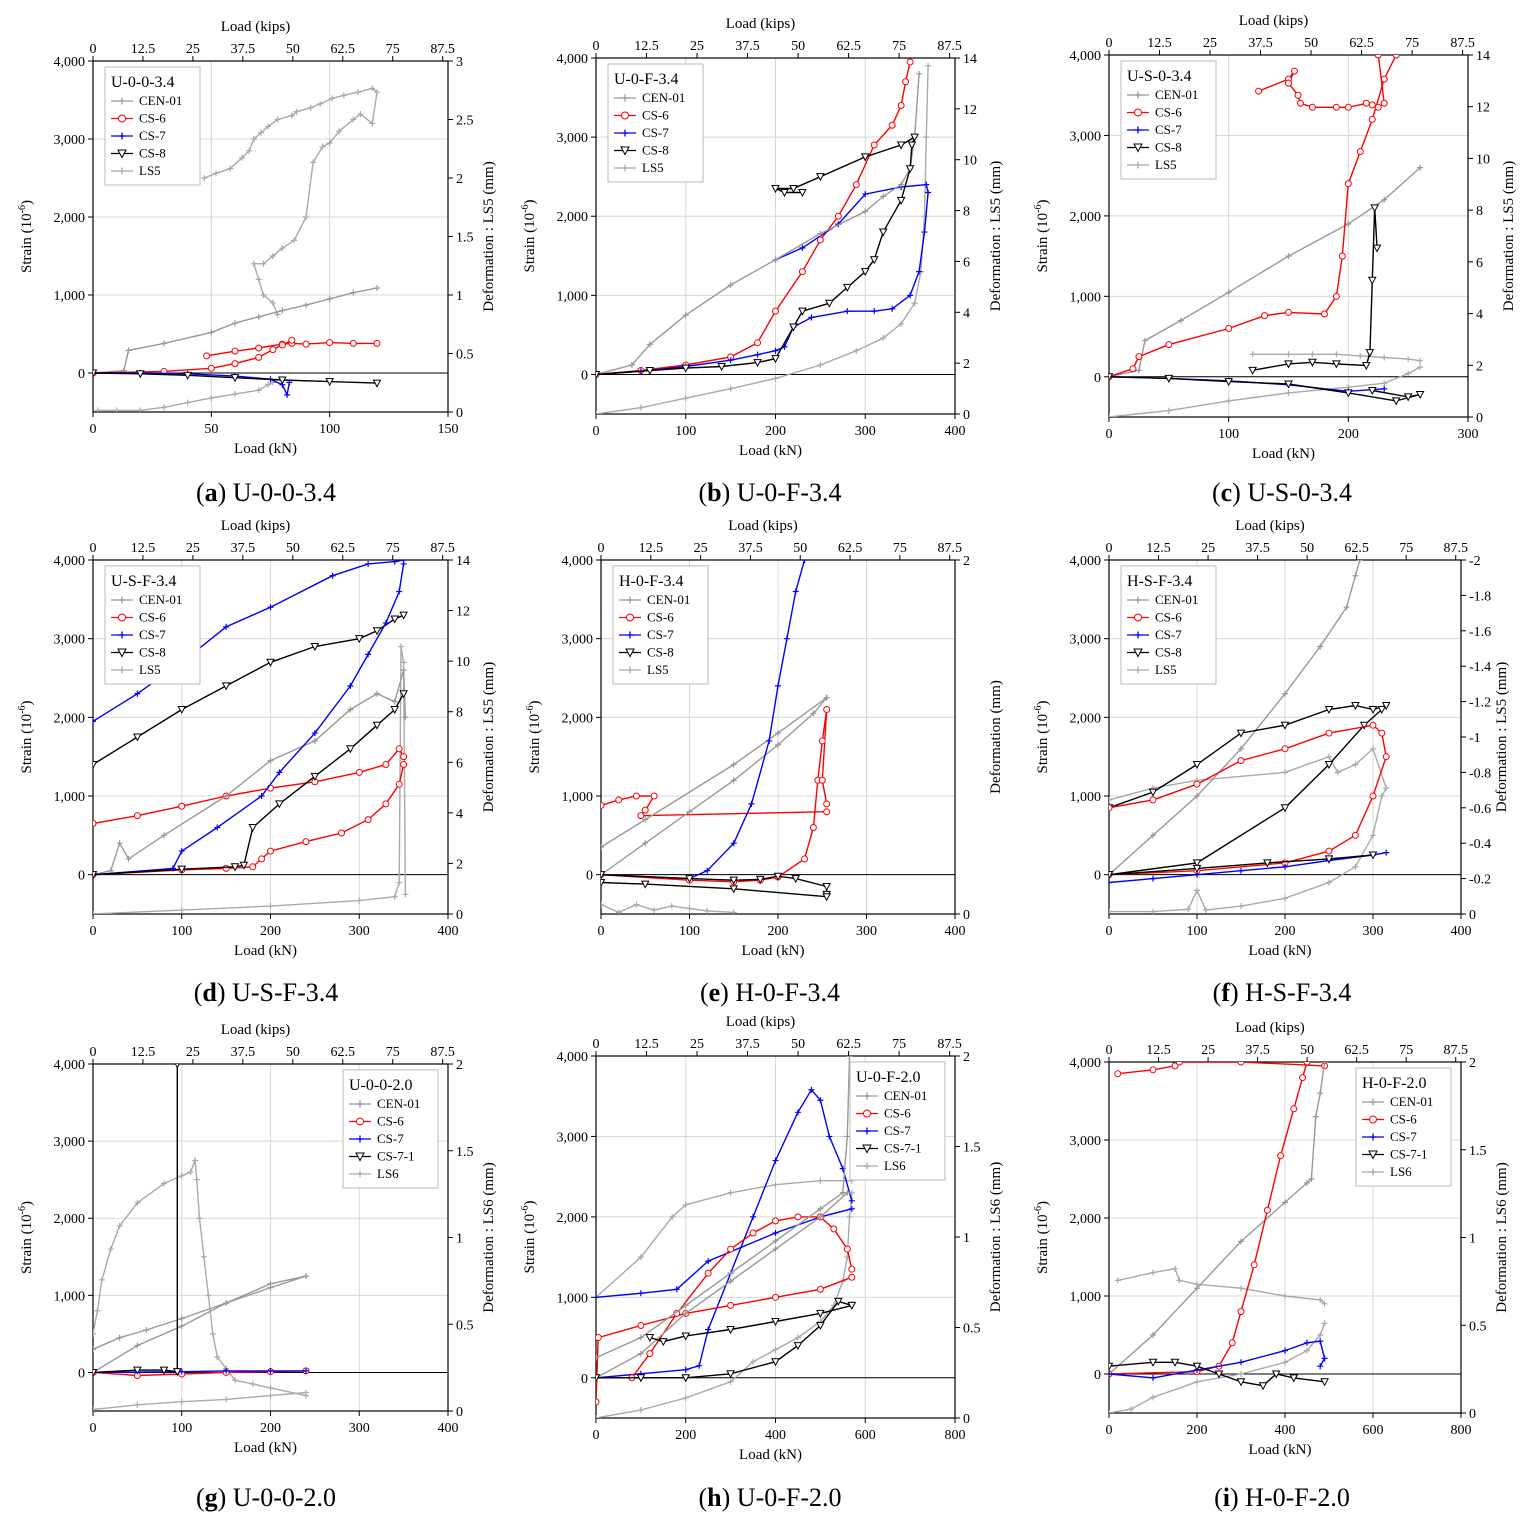 This screenshot has width=1537, height=1523. What do you see at coordinates (143, 581) in the screenshot?
I see `legend-title: U-S-F-3.4` at bounding box center [143, 581].